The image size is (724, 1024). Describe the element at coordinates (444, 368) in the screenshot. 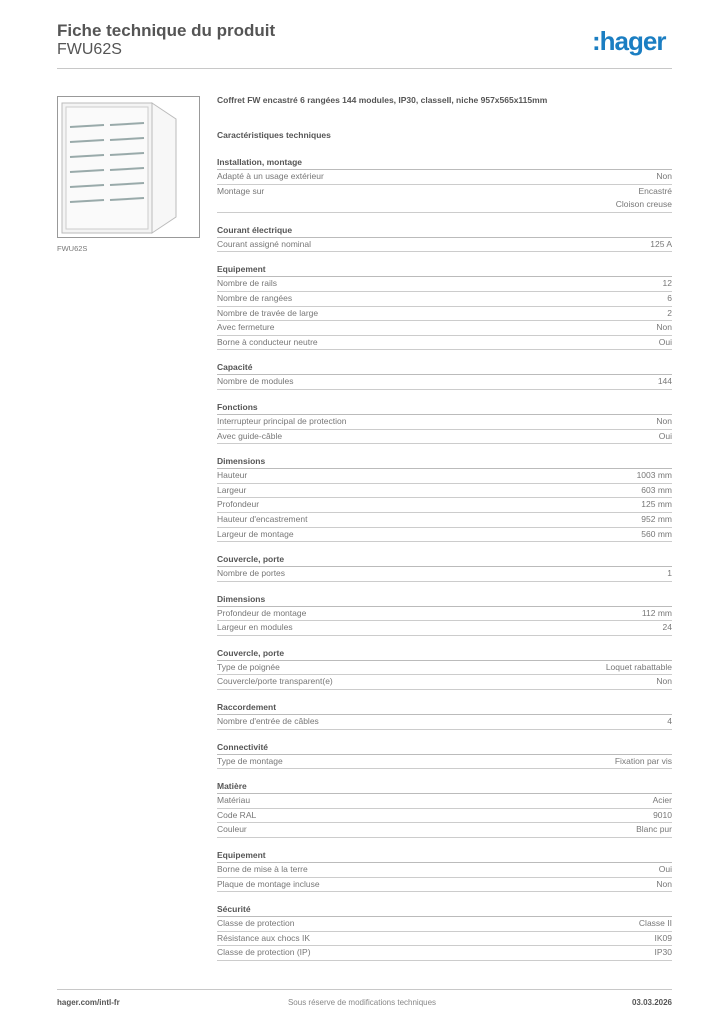

I see `section-title: Capacité` at that location.